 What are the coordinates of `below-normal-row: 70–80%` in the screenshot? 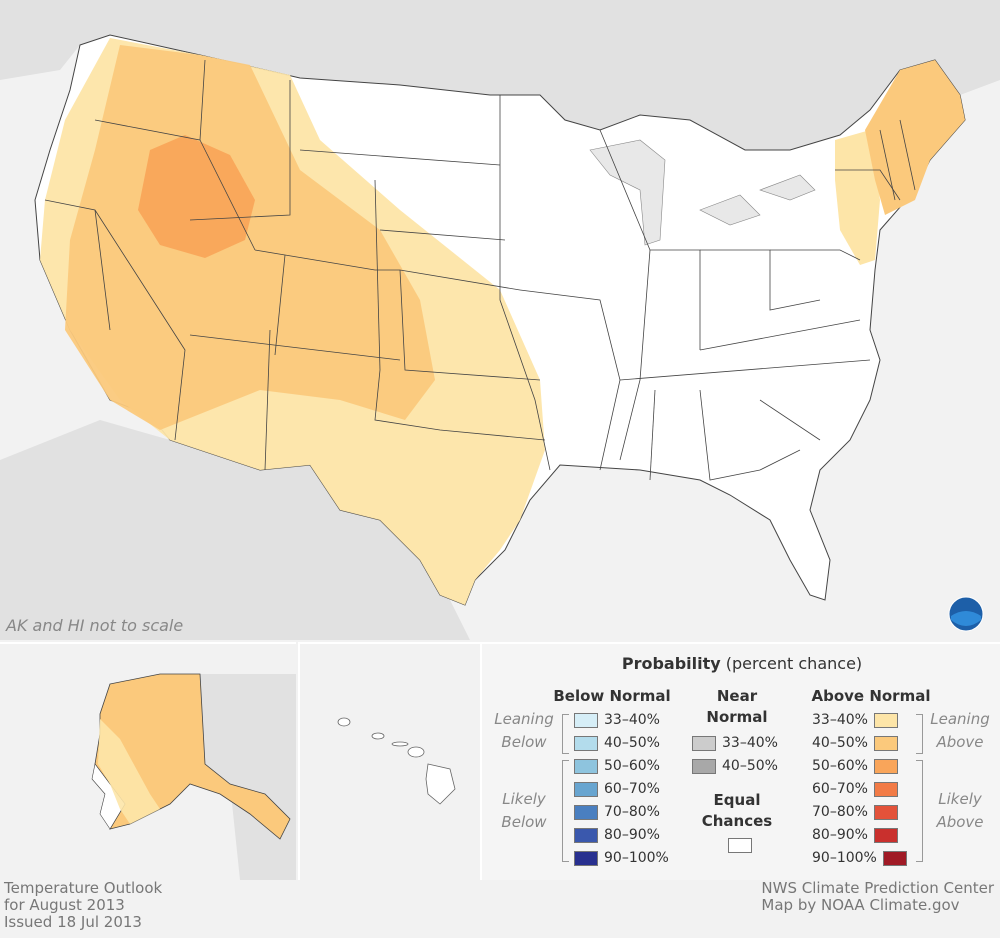 It's located at (617, 812).